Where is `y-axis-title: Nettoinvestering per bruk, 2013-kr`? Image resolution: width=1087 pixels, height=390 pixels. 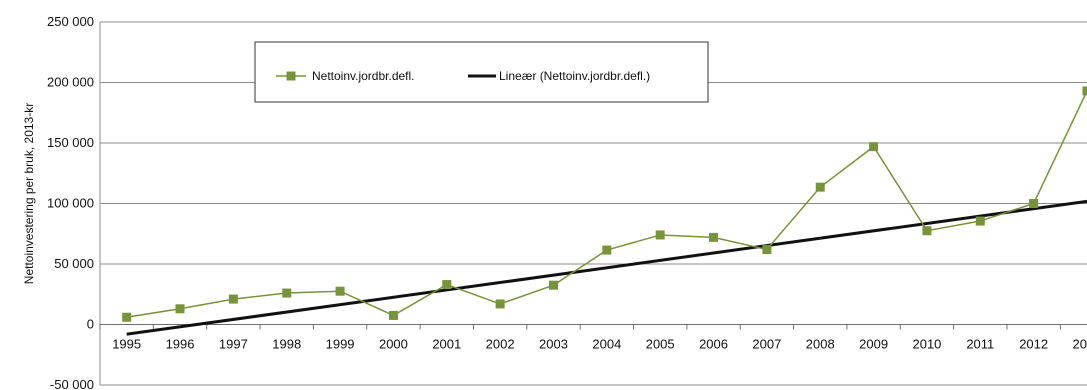 y-axis-title: Nettoinvestering per bruk, 2013-kr is located at coordinates (29, 193).